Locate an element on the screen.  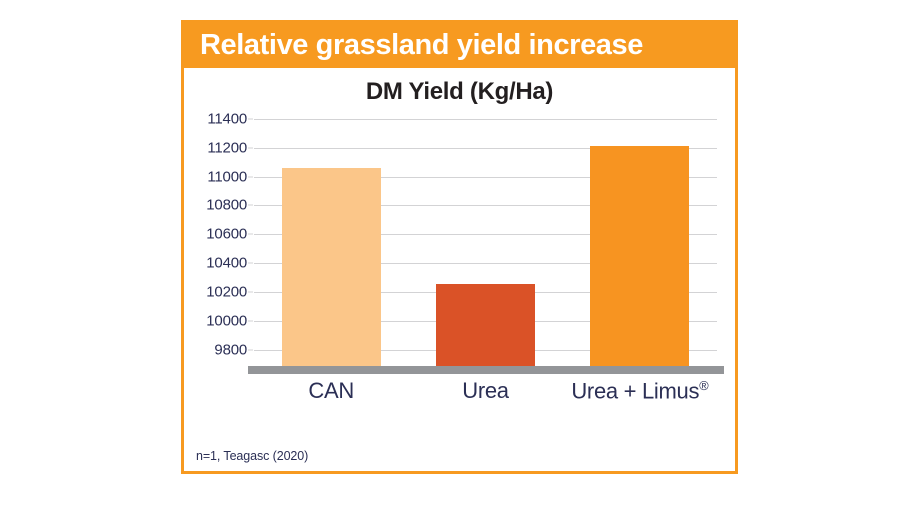
chart-baseline is located at coordinates (486, 370).